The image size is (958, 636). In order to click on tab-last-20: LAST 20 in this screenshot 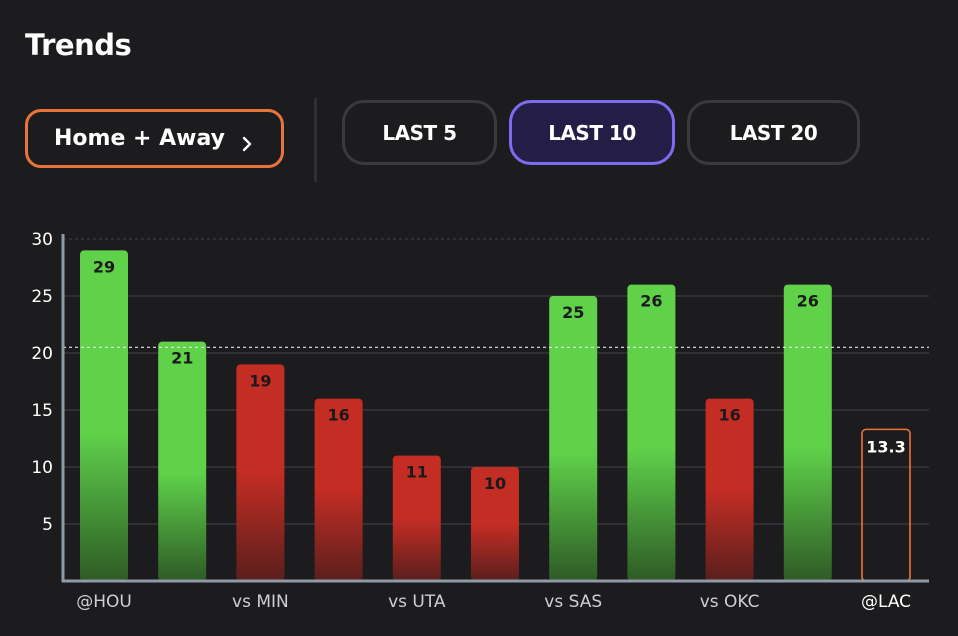, I will do `click(773, 132)`.